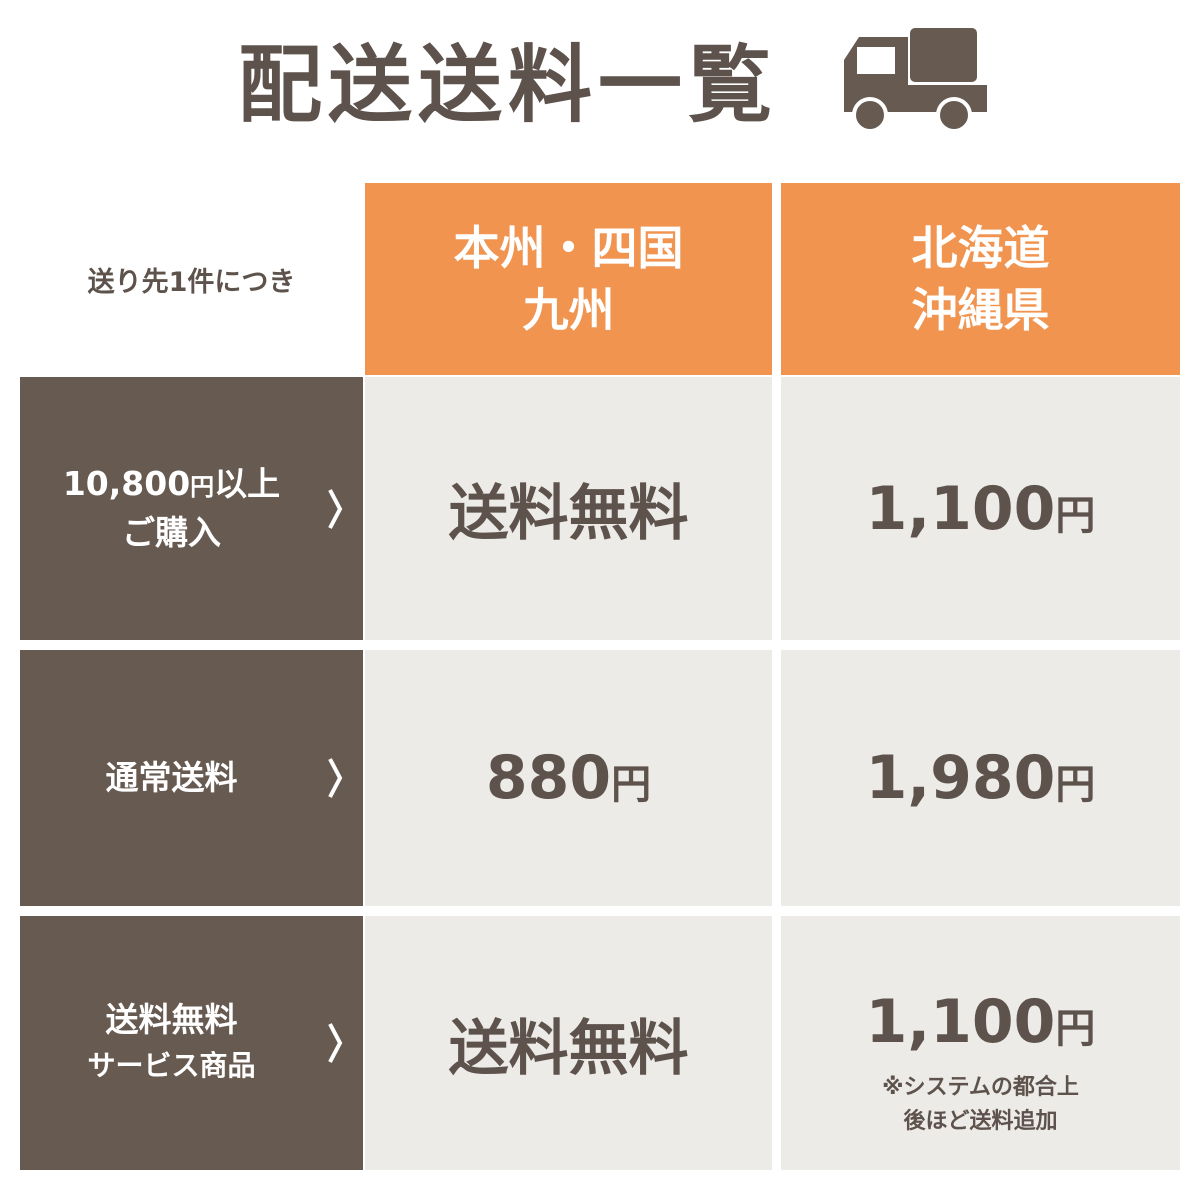 Image resolution: width=1200 pixels, height=1200 pixels. What do you see at coordinates (191, 282) in the screenshot?
I see `corner-label: 送り先1件につき` at bounding box center [191, 282].